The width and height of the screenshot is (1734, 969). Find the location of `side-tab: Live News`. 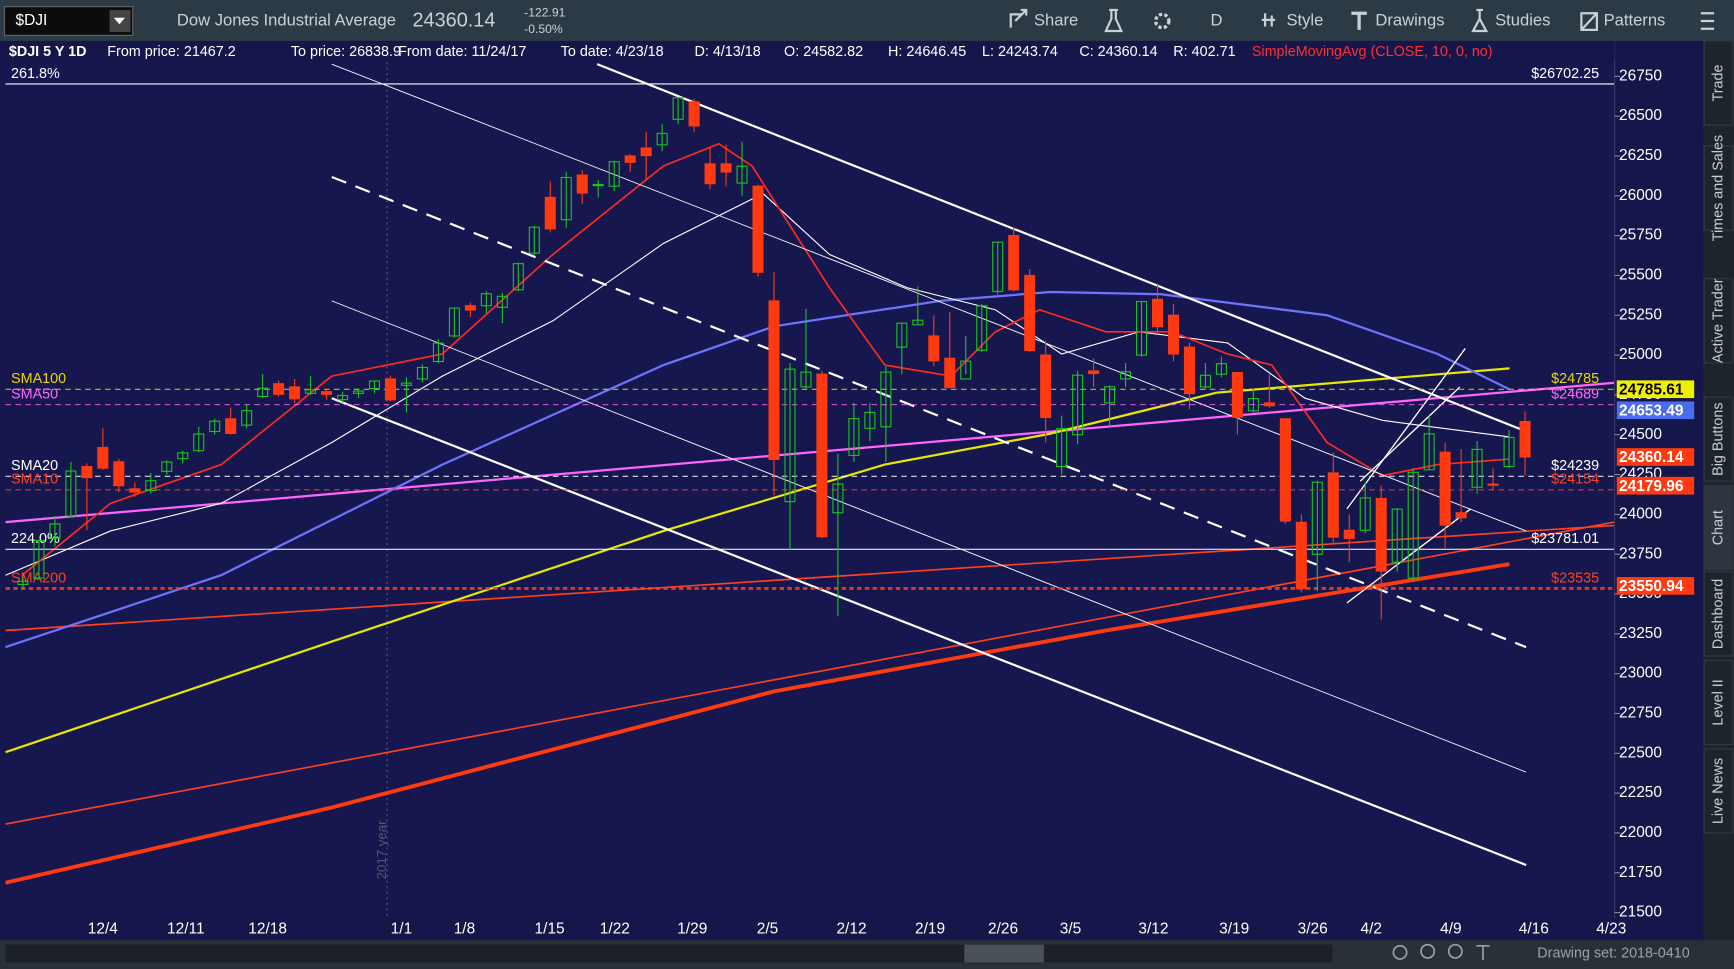

side-tab: Live News is located at coordinates (1718, 791).